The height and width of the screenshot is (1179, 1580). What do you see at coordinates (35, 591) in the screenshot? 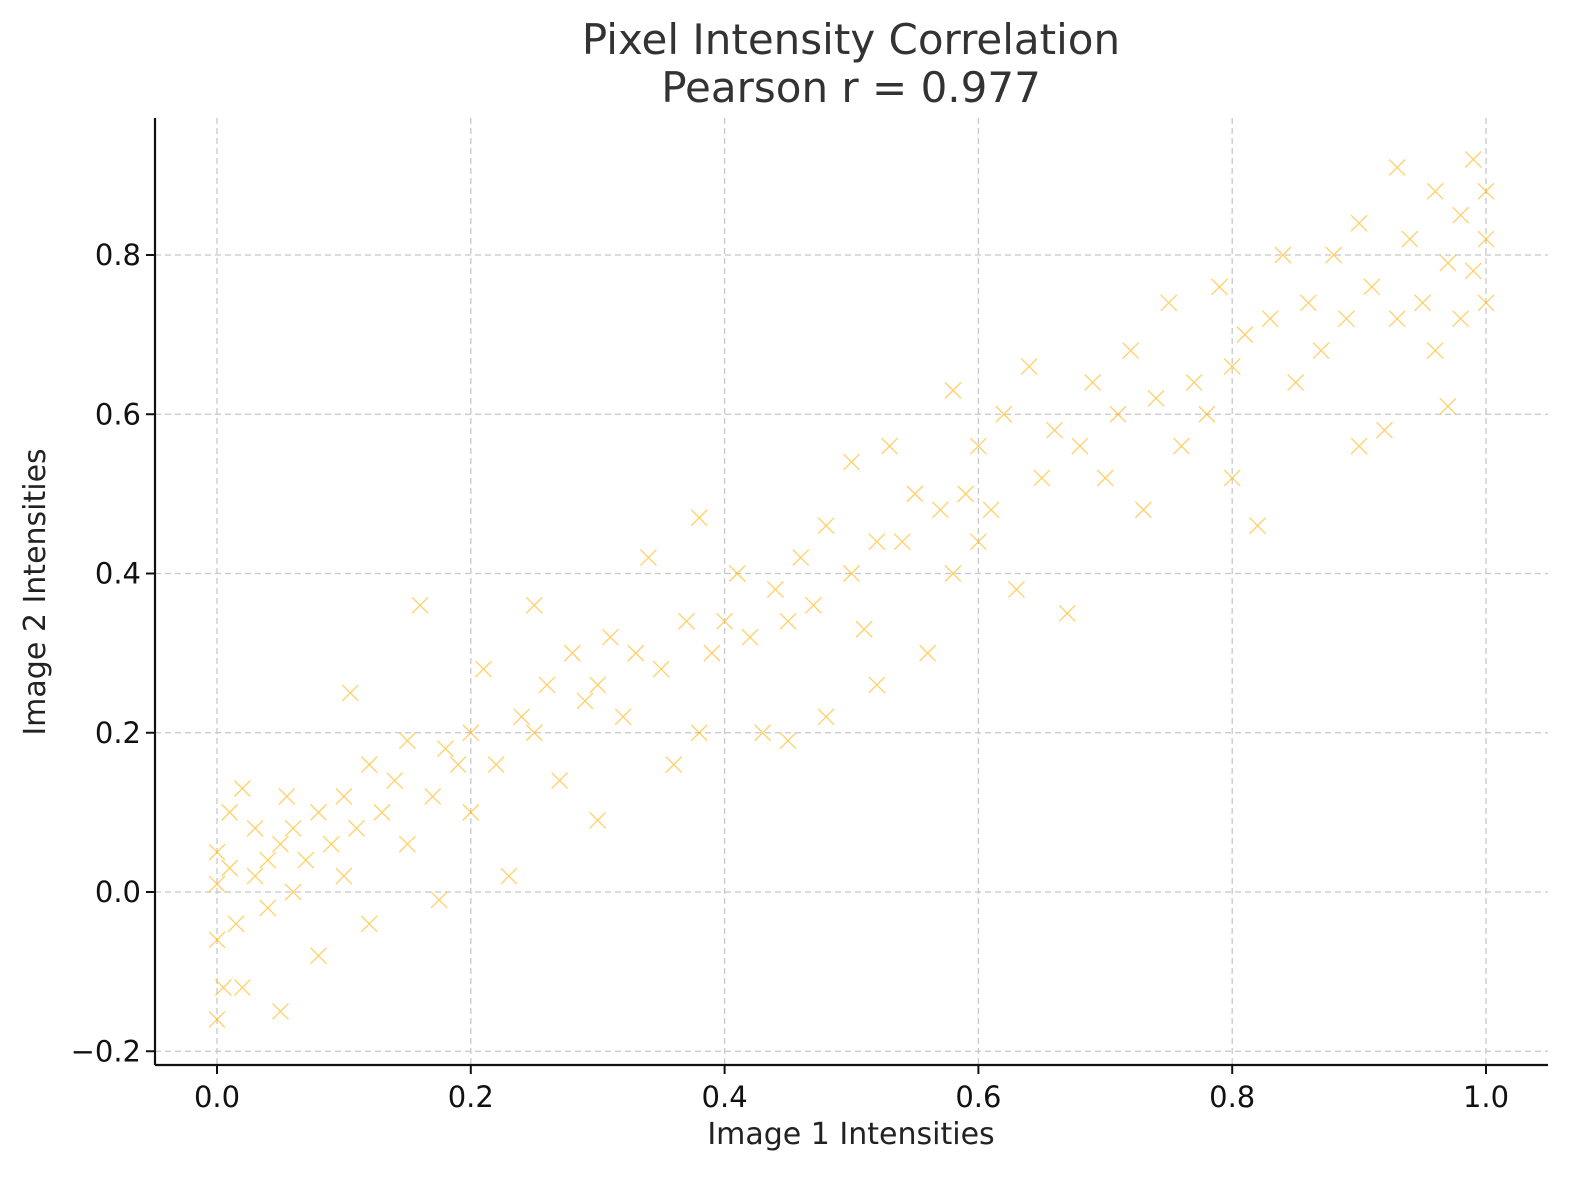
I see `y-axis-label: Image 2 Intensities` at bounding box center [35, 591].